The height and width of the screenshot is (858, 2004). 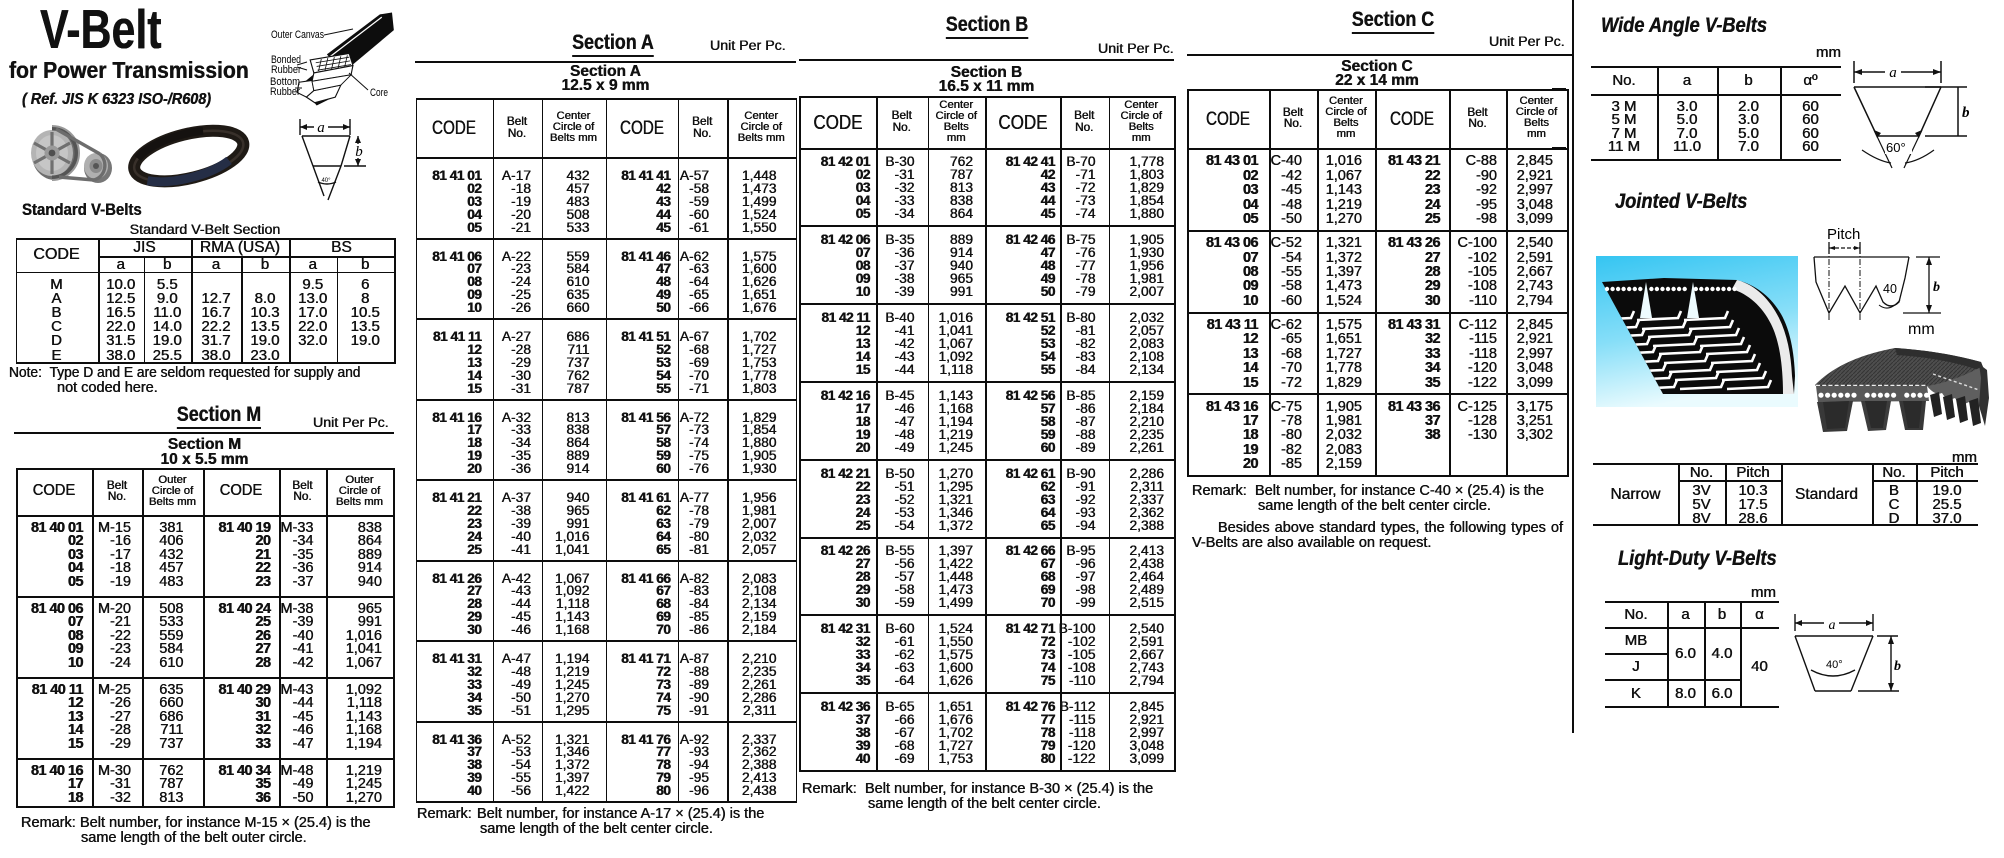 What do you see at coordinates (297, 35) in the screenshot?
I see `svg-text: Outer Canvas` at bounding box center [297, 35].